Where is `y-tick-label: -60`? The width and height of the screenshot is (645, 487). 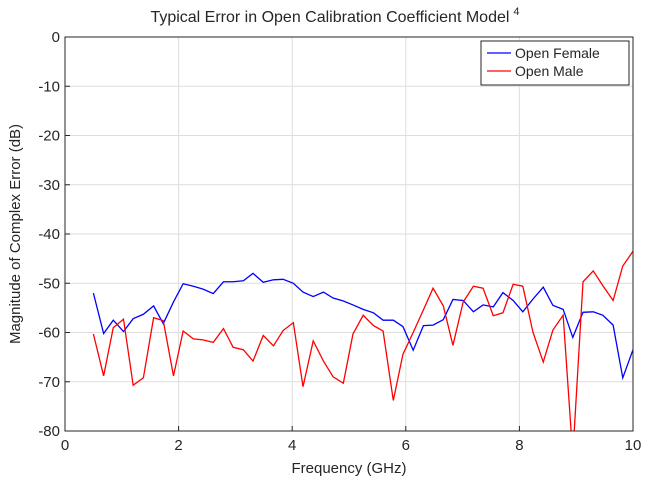
y-tick-label: -60 is located at coordinates (49, 333).